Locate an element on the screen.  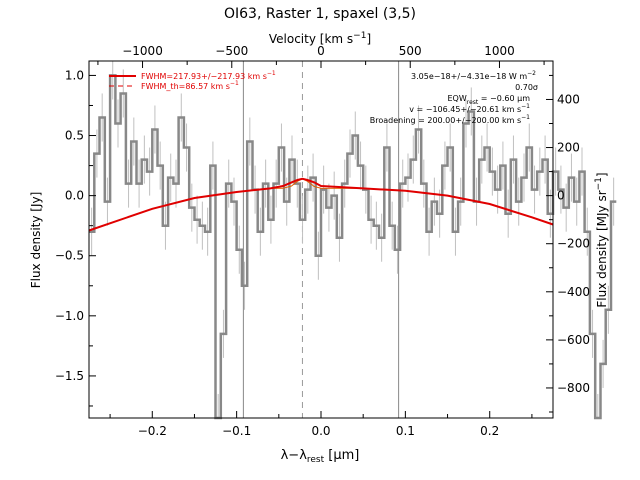
annotation-broadening: Broadening = 200.00+/−200.00 km s−1 is located at coordinates (450, 119).